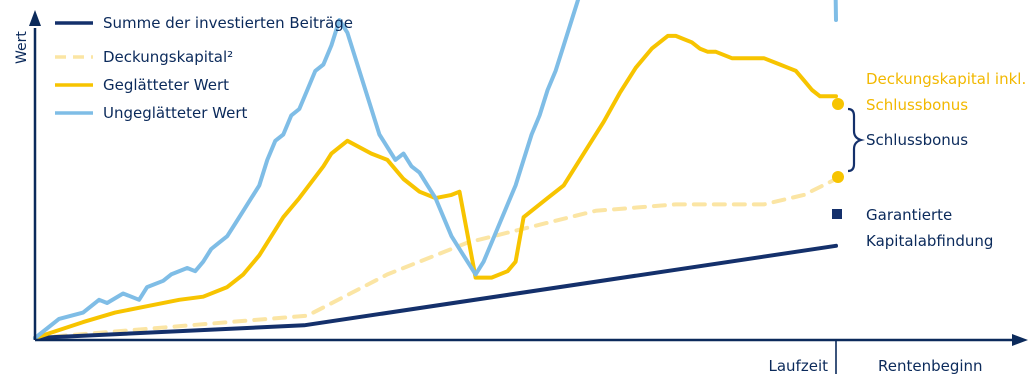 This screenshot has height=378, width=1033. What do you see at coordinates (166, 85) in the screenshot?
I see `legend-label-geglaettet: Geglätteter Wert` at bounding box center [166, 85].